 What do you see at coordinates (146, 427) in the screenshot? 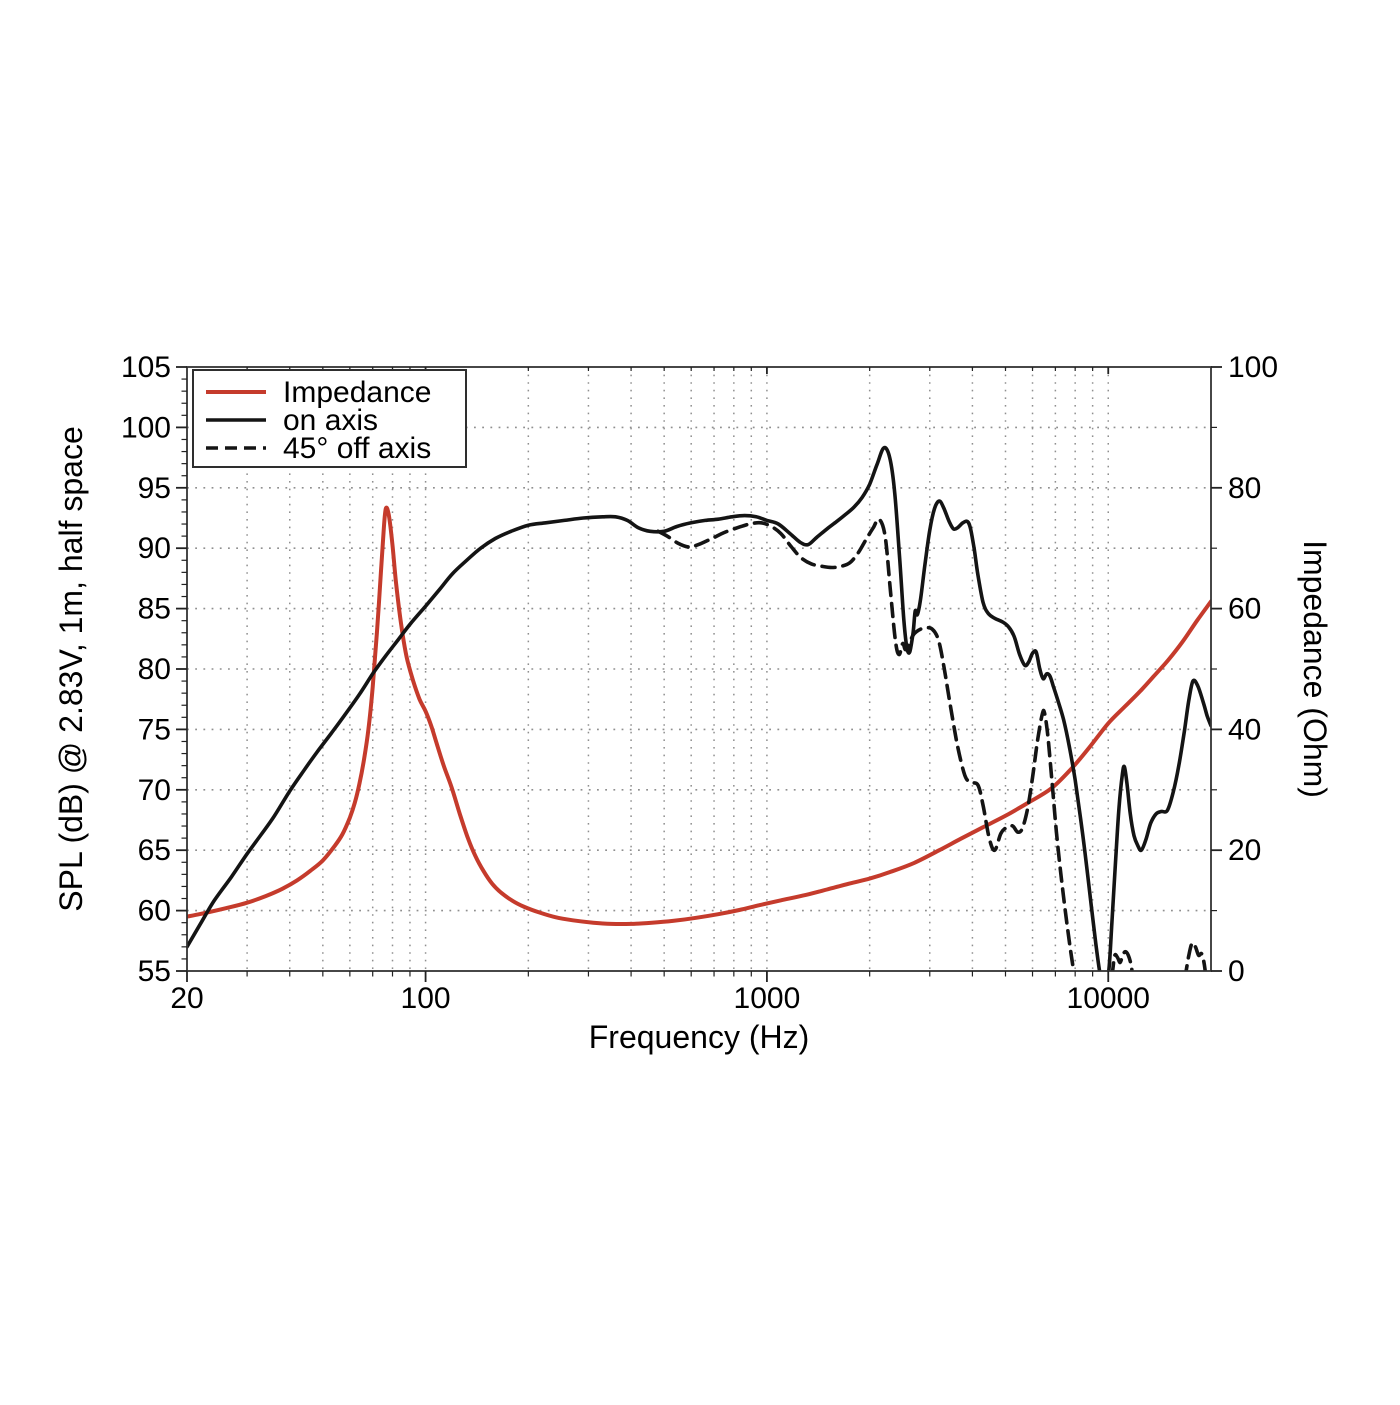
I see `y-left-tick-label: 100` at bounding box center [146, 427].